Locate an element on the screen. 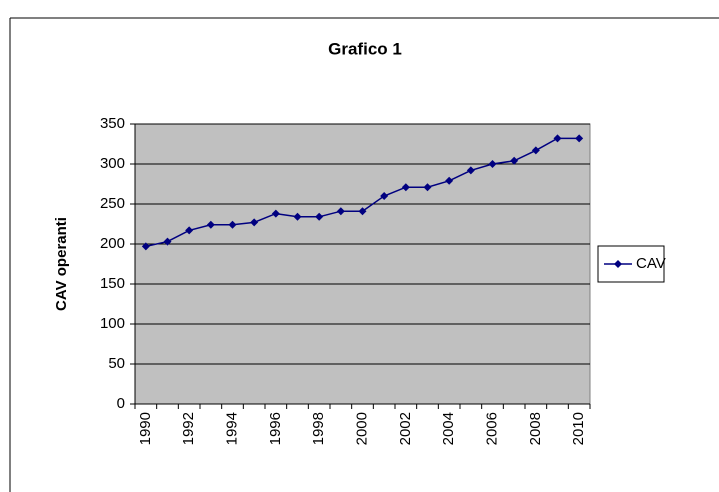  y-tick-label: 0 is located at coordinates (121, 403).